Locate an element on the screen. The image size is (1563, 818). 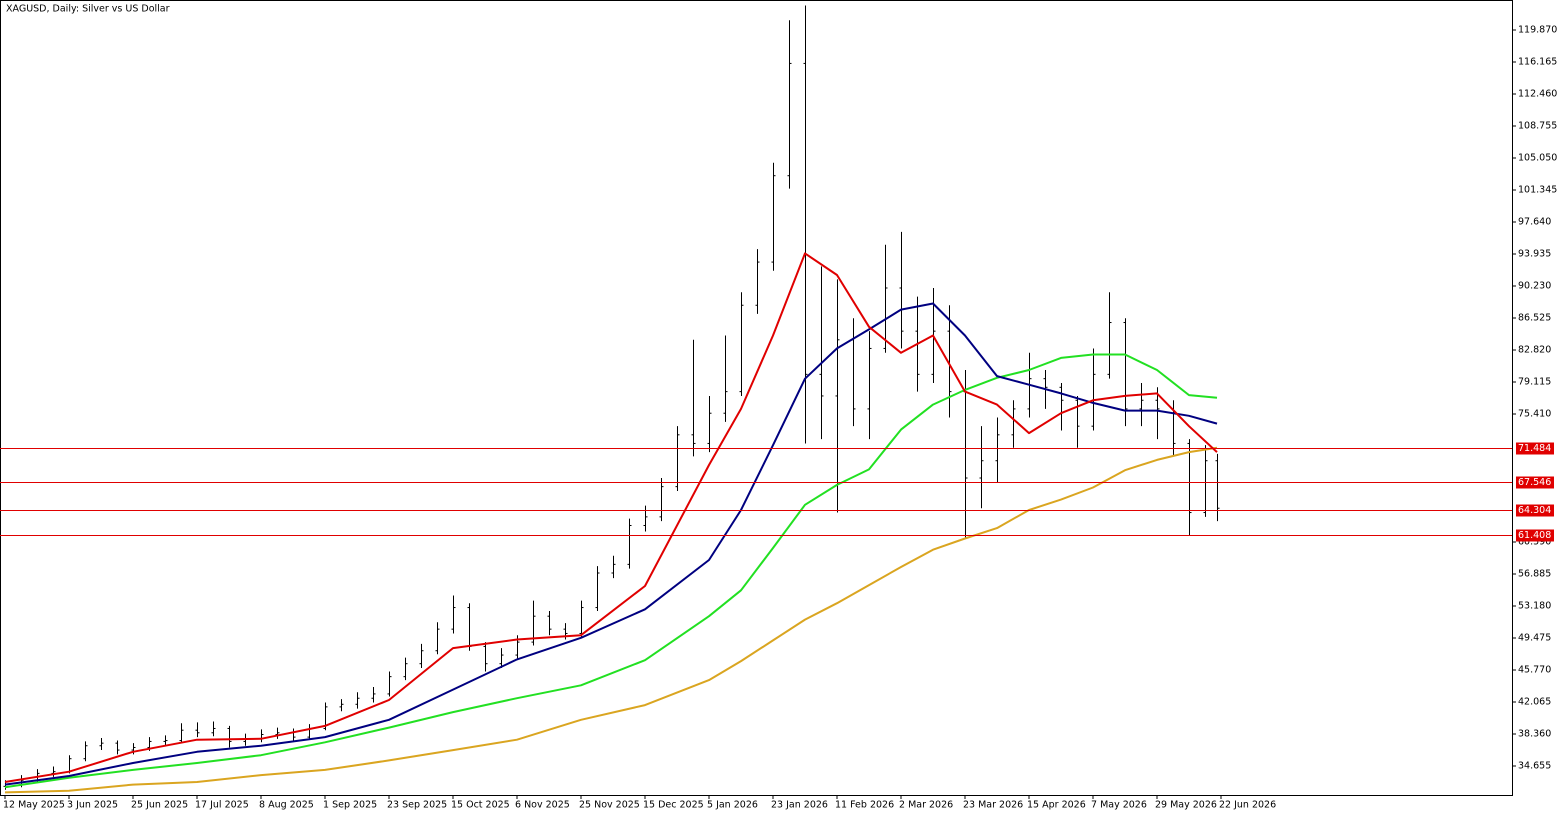
y-tick-label: 90.230 is located at coordinates (1534, 285).